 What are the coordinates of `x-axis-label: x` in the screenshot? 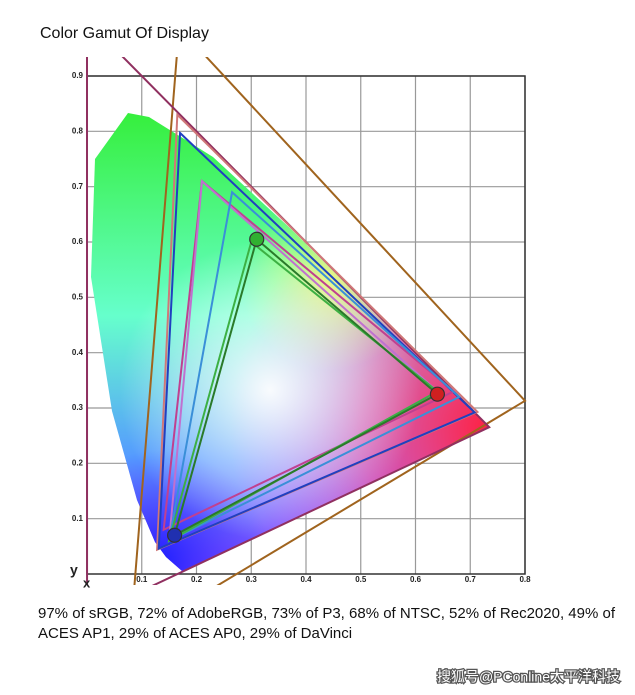 It's located at (87, 582).